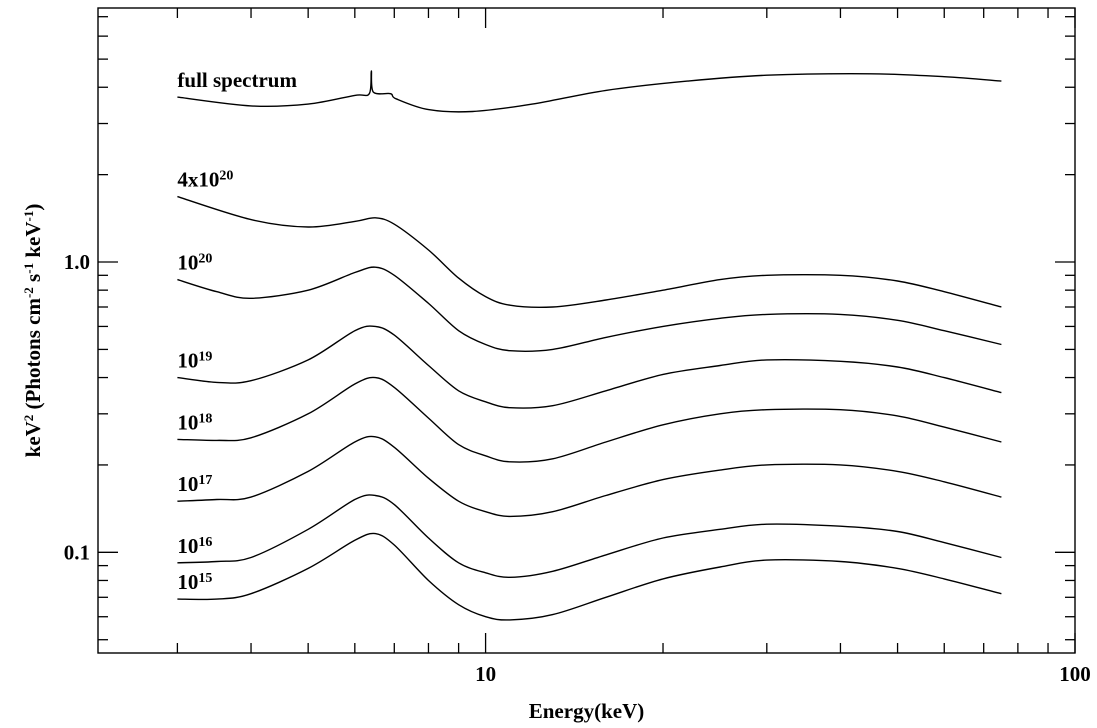 This screenshot has height=728, width=1097. I want to click on series-line-s1e18, so click(589, 419).